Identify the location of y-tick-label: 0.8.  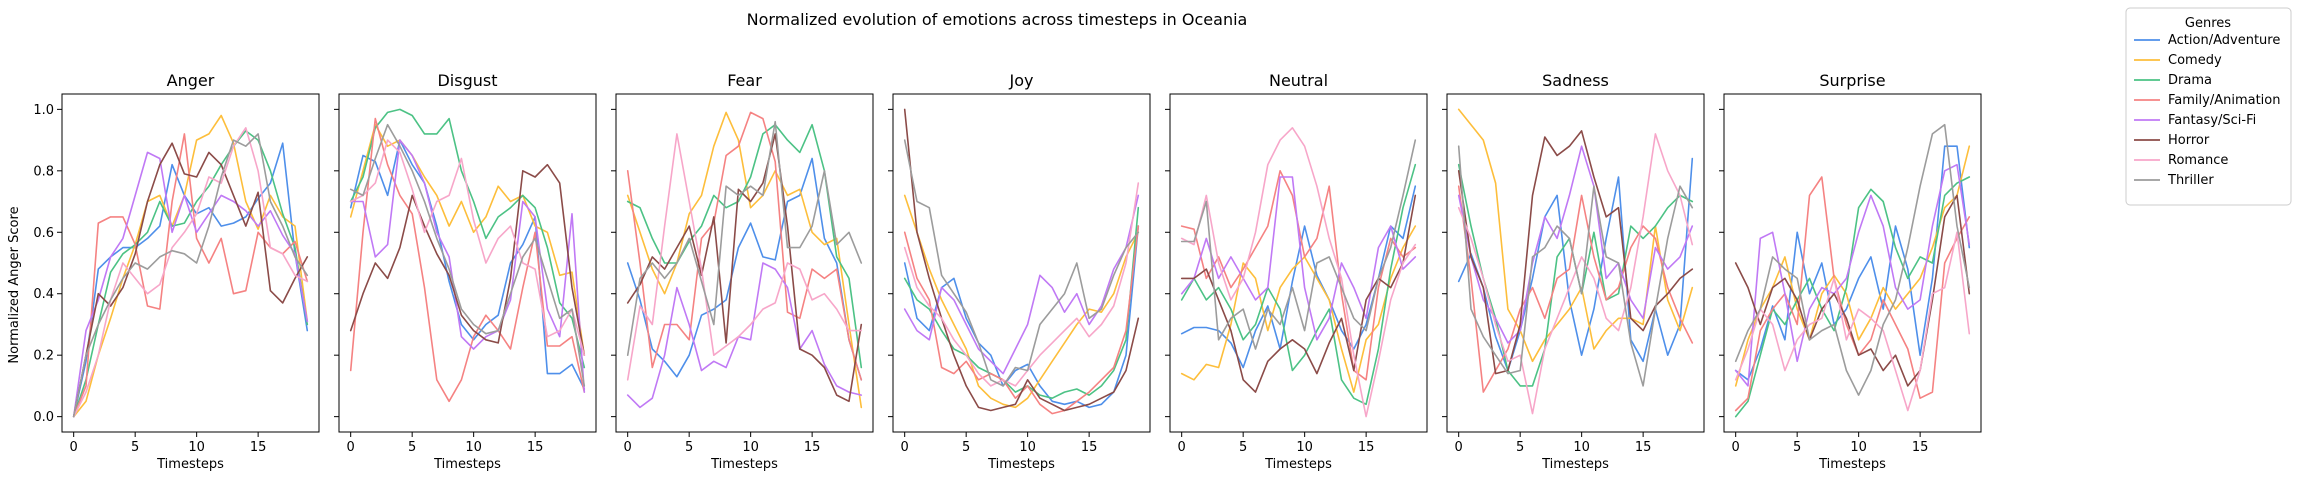
(43, 171).